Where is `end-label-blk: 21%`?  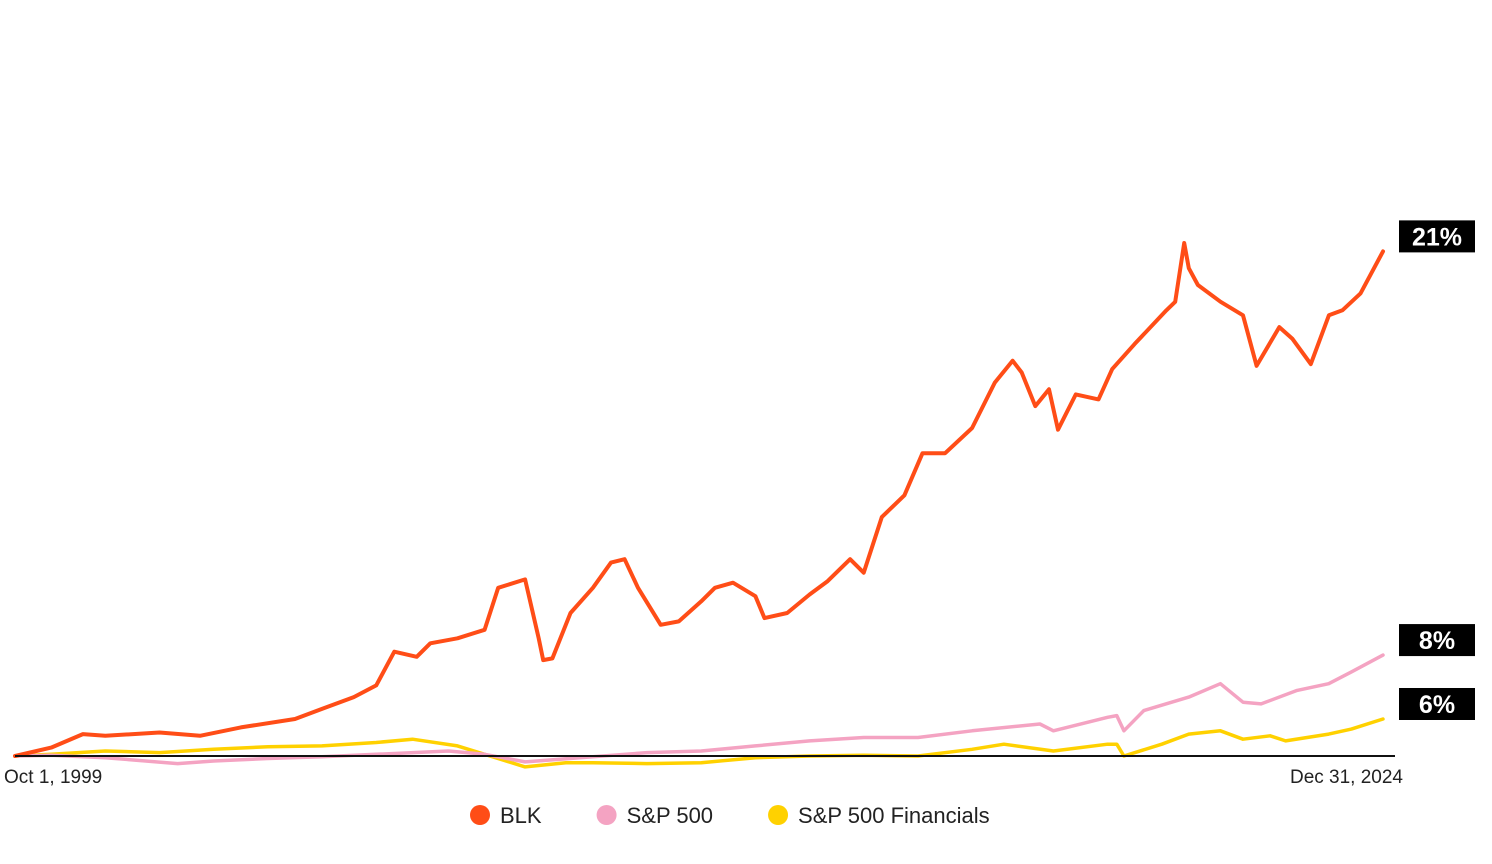 end-label-blk: 21% is located at coordinates (1437, 236).